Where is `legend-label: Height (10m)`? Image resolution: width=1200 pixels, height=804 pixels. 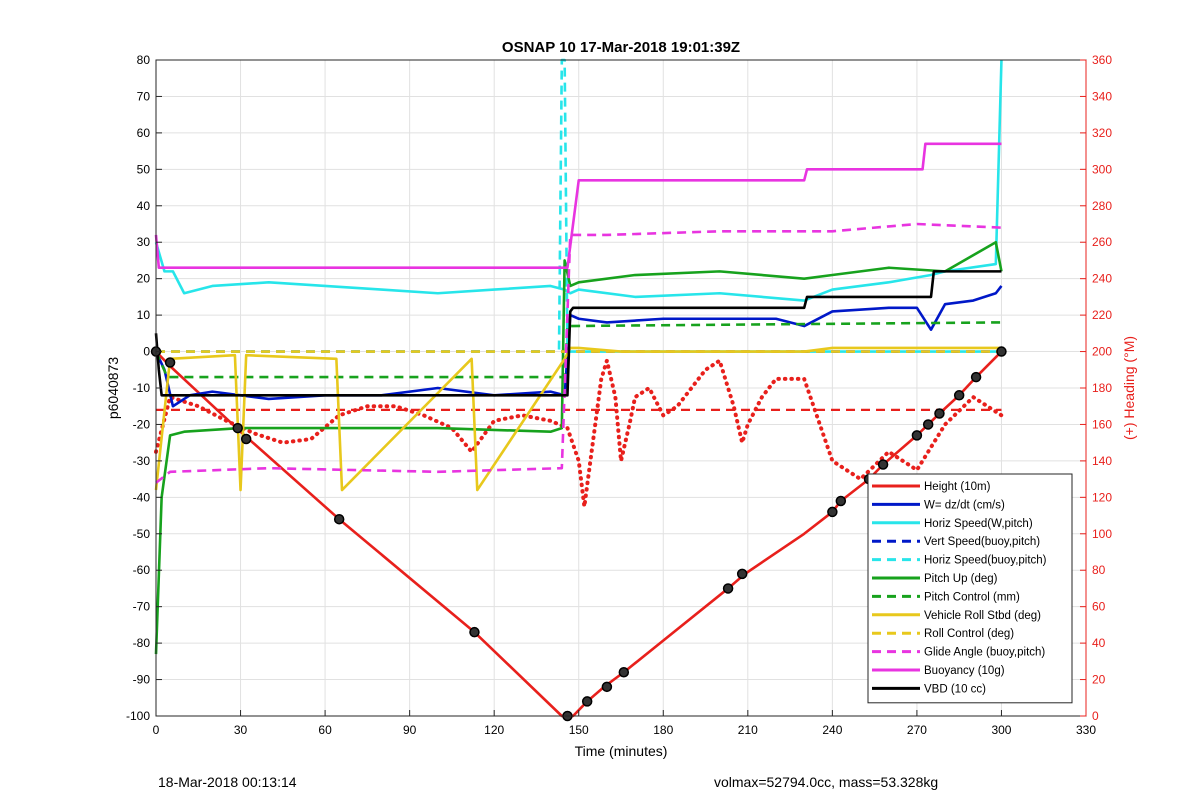
legend-label: Height (10m) is located at coordinates (957, 487).